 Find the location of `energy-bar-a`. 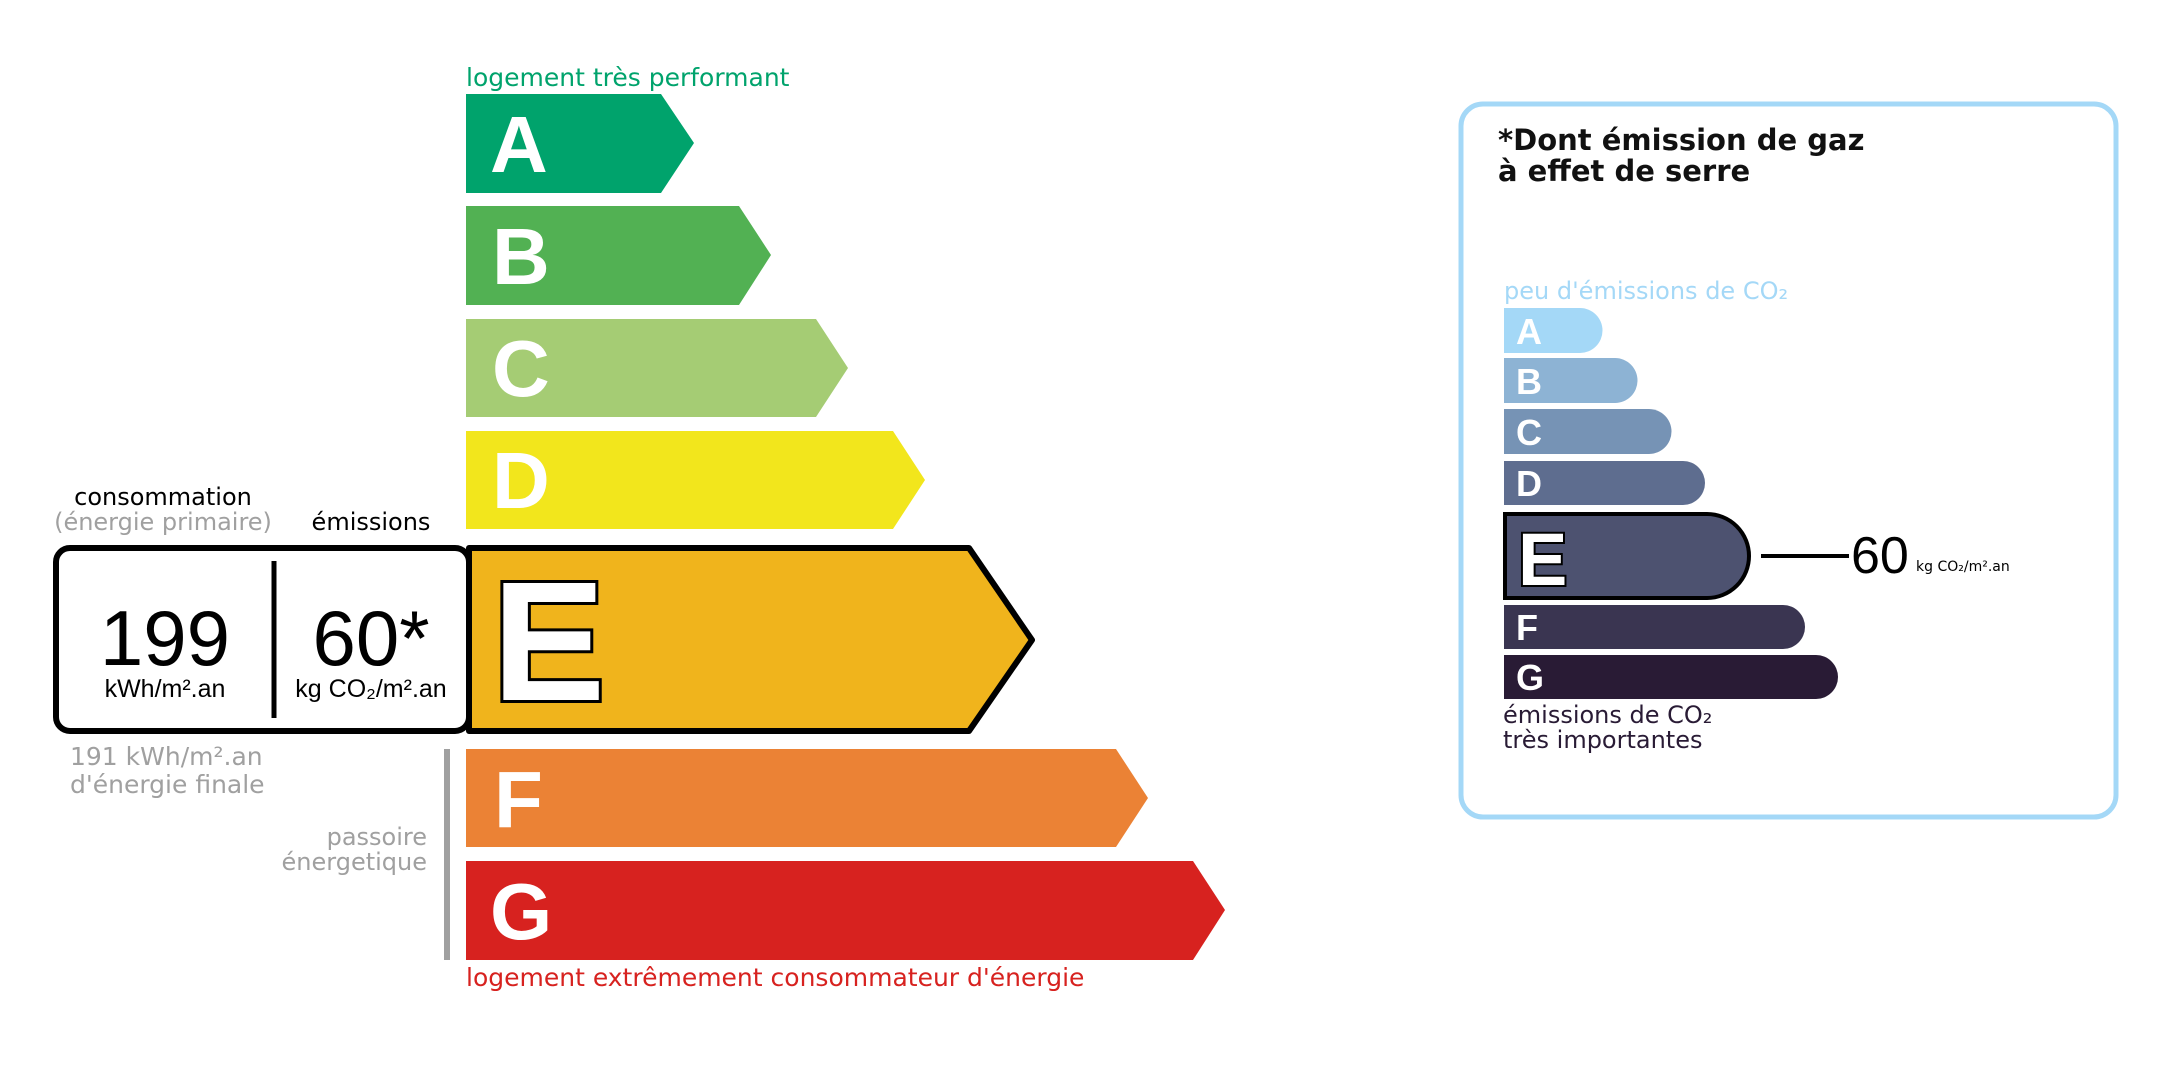

energy-bar-a is located at coordinates (580, 143).